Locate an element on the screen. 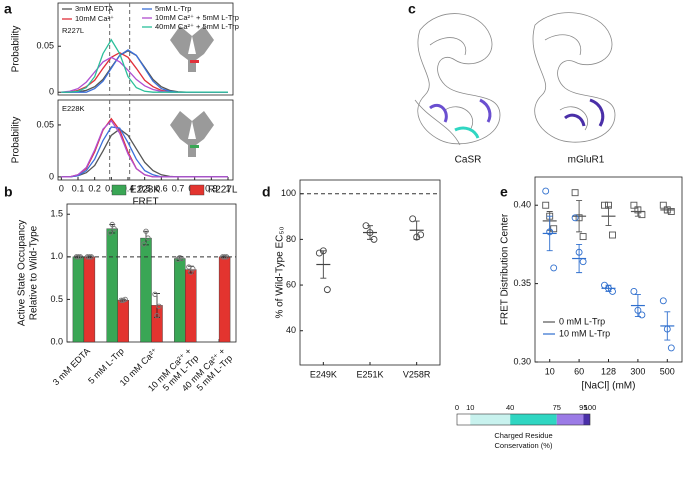 The height and width of the screenshot is (486, 685). x-tick-label: 0.2 is located at coordinates (94, 188).